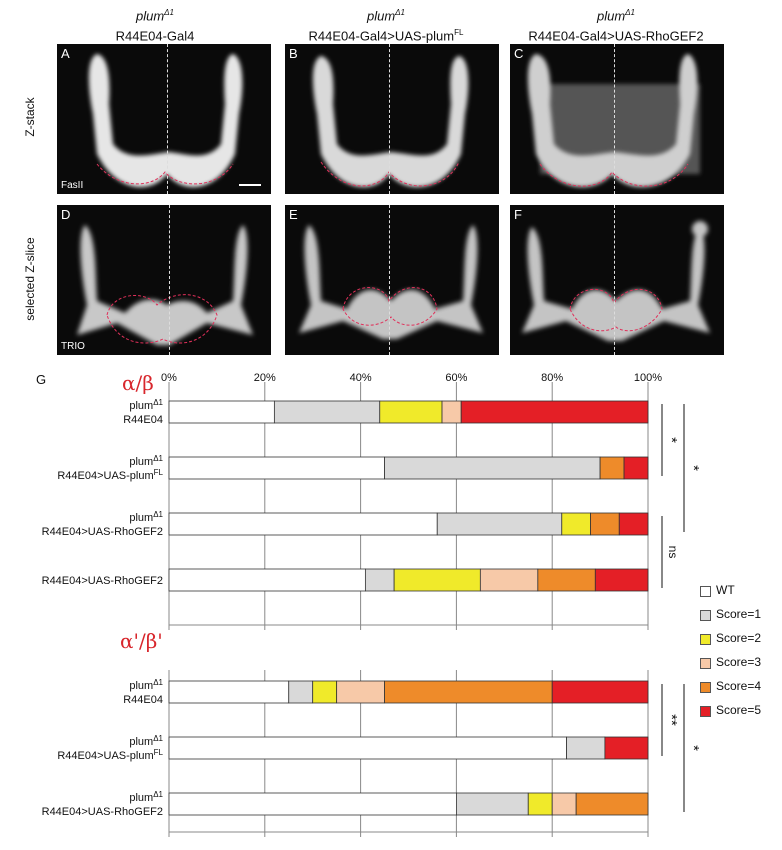 The image size is (782, 850). I want to click on stain-label: FasII, so click(72, 185).